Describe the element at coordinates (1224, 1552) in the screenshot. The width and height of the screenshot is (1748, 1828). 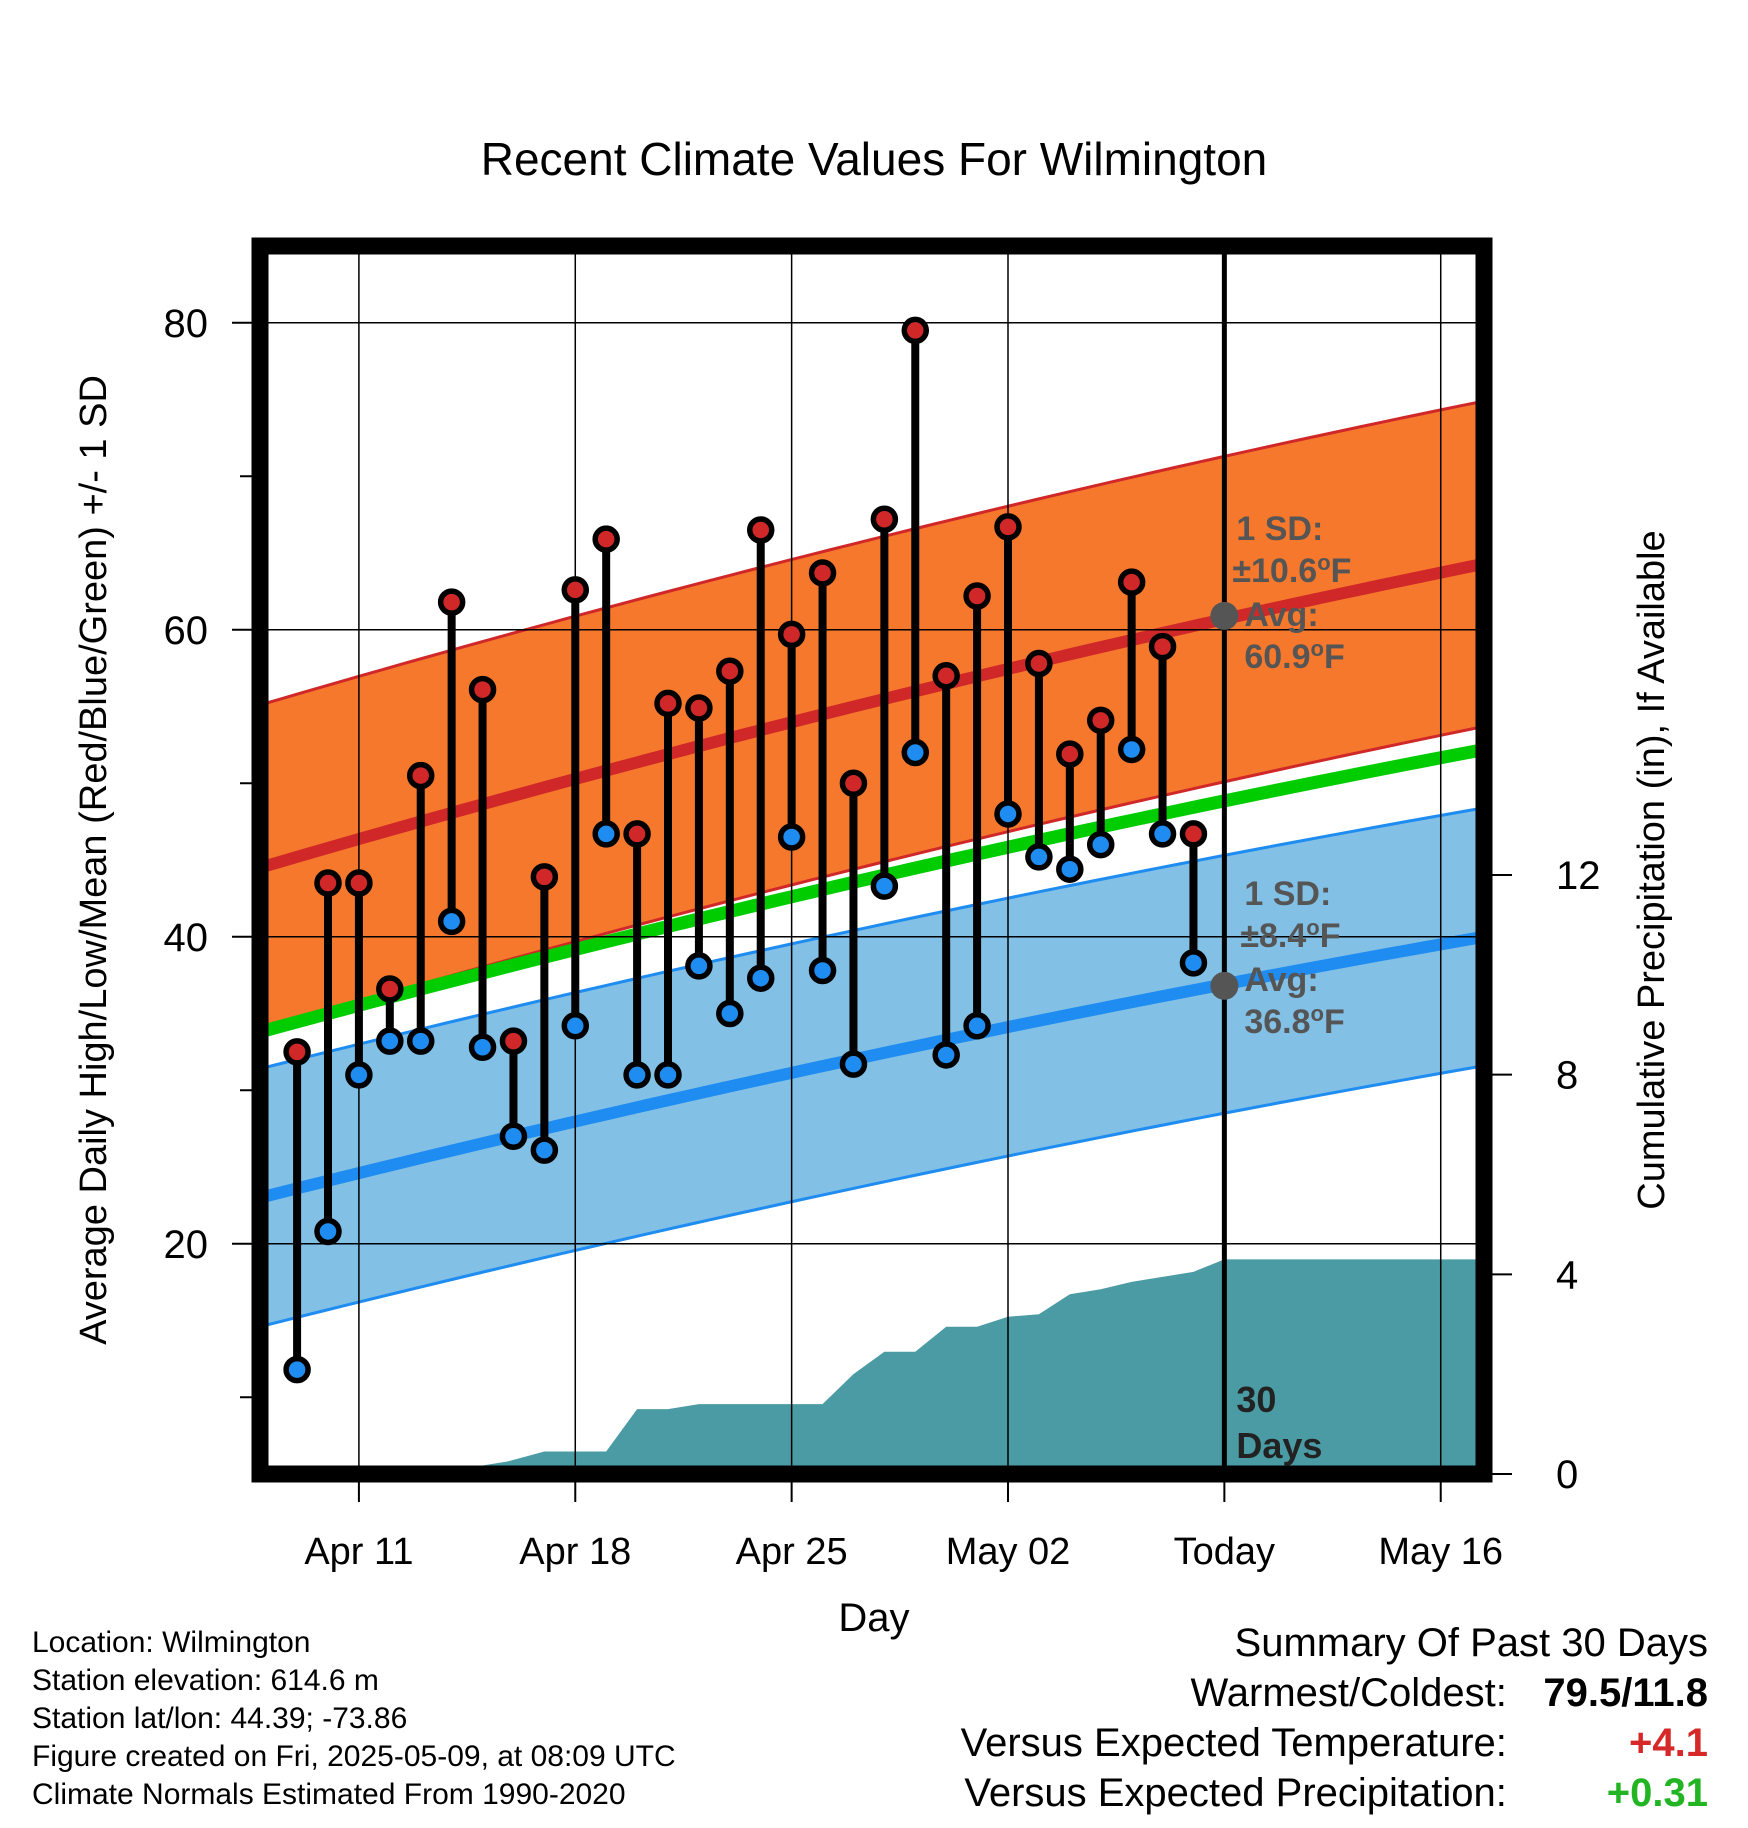
I see `x-tick-label: Today` at that location.